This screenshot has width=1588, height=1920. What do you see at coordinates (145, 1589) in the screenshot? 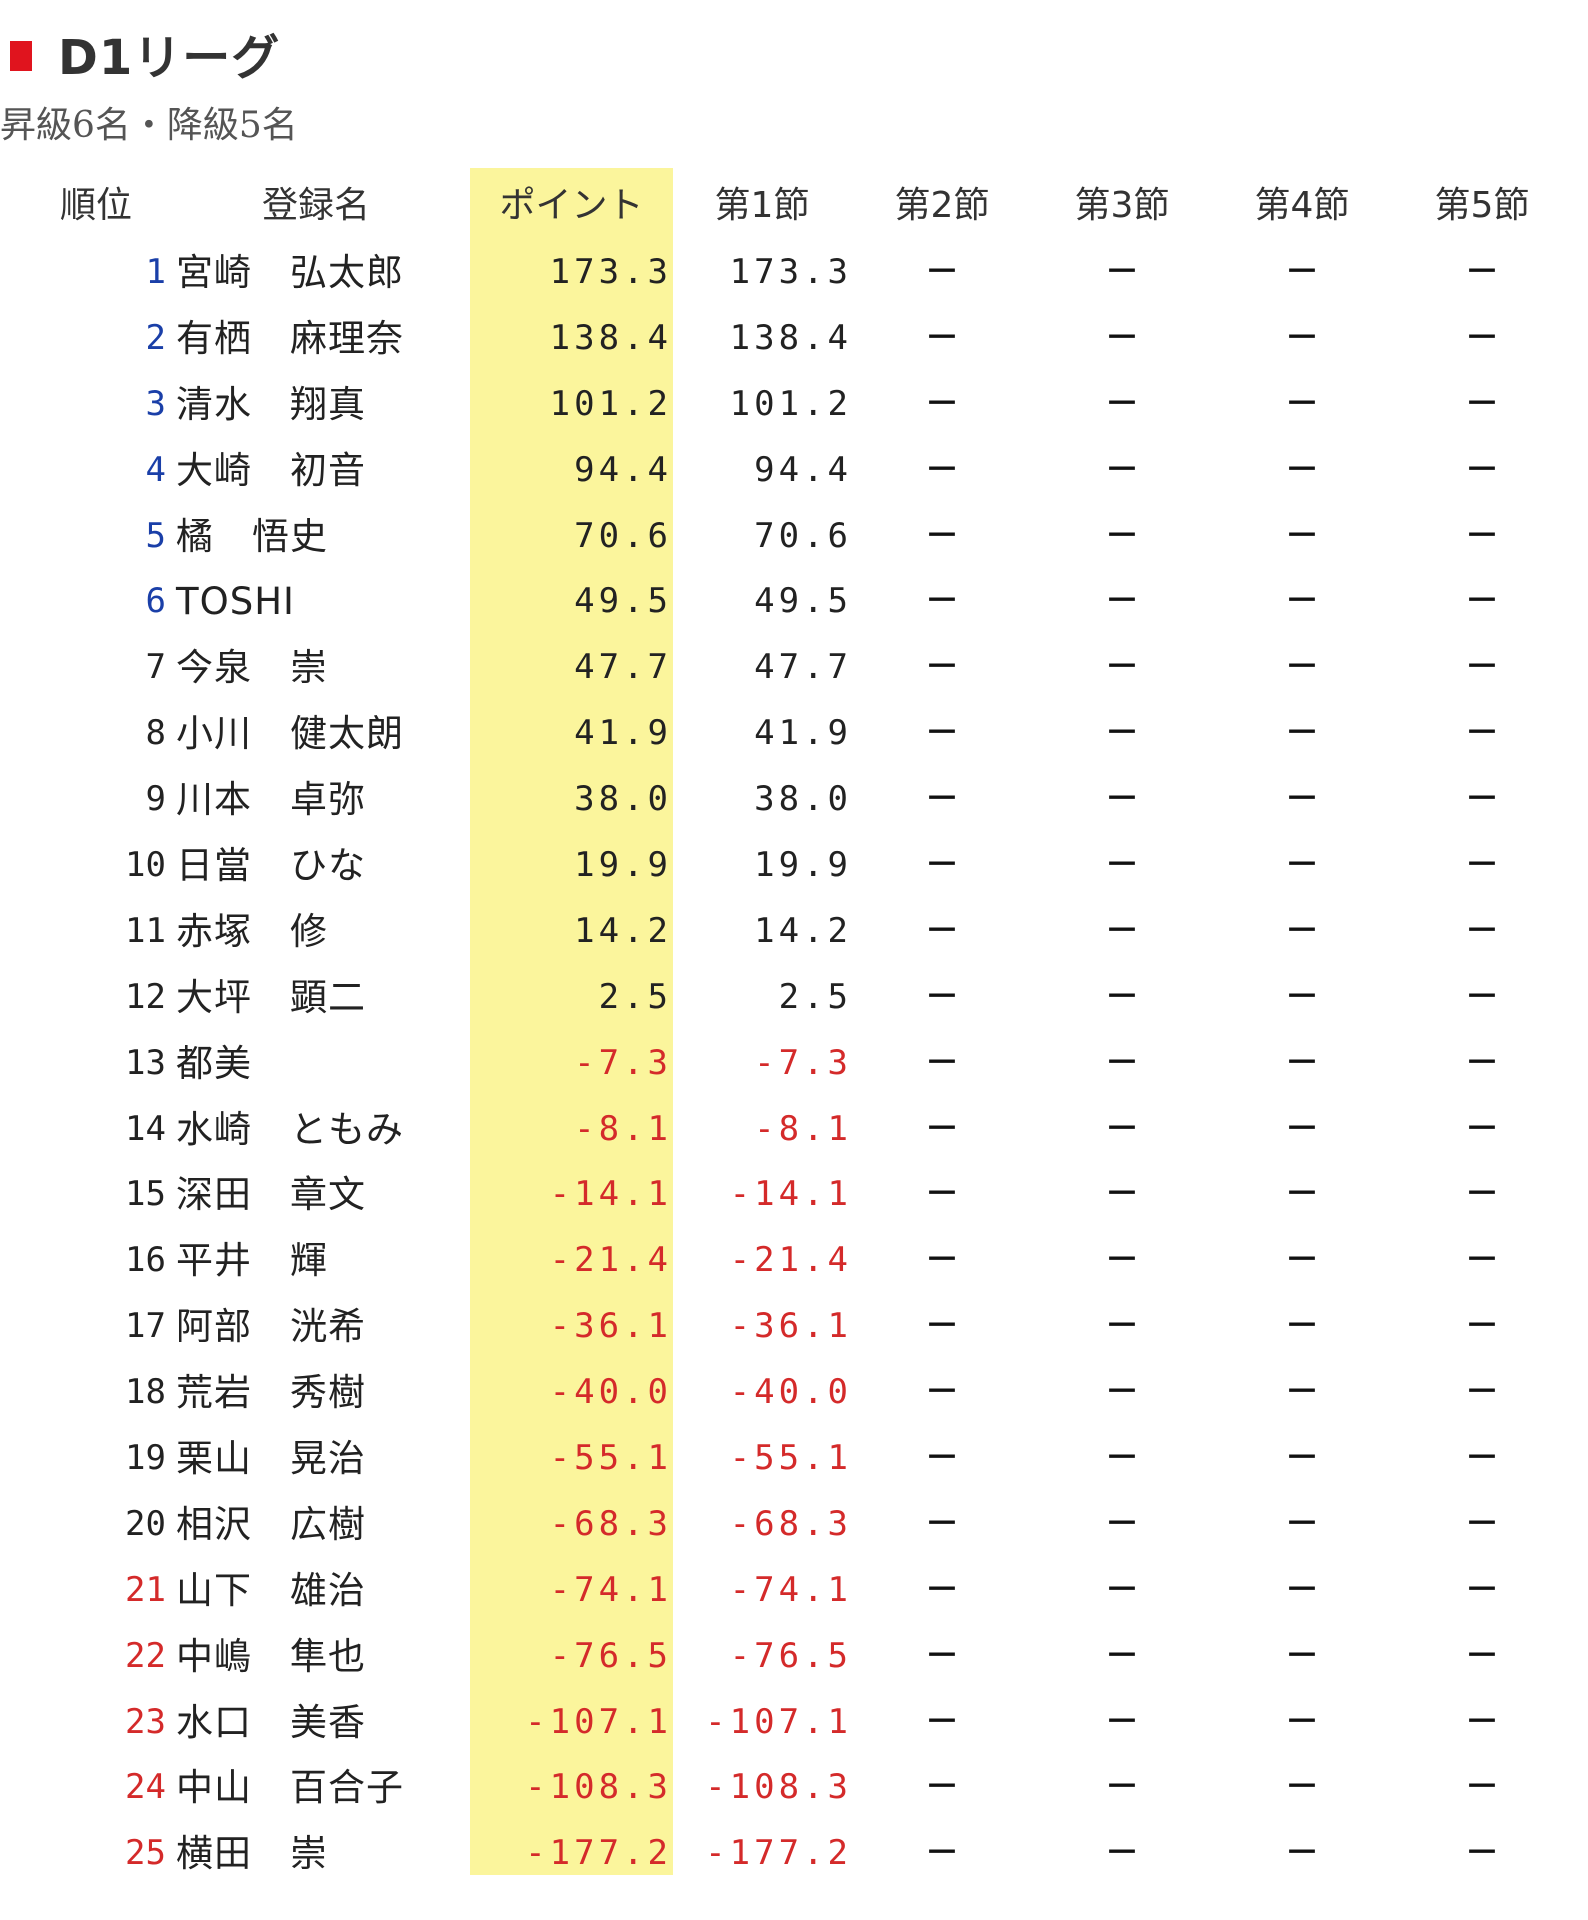
I see `rank-cell: 21` at bounding box center [145, 1589].